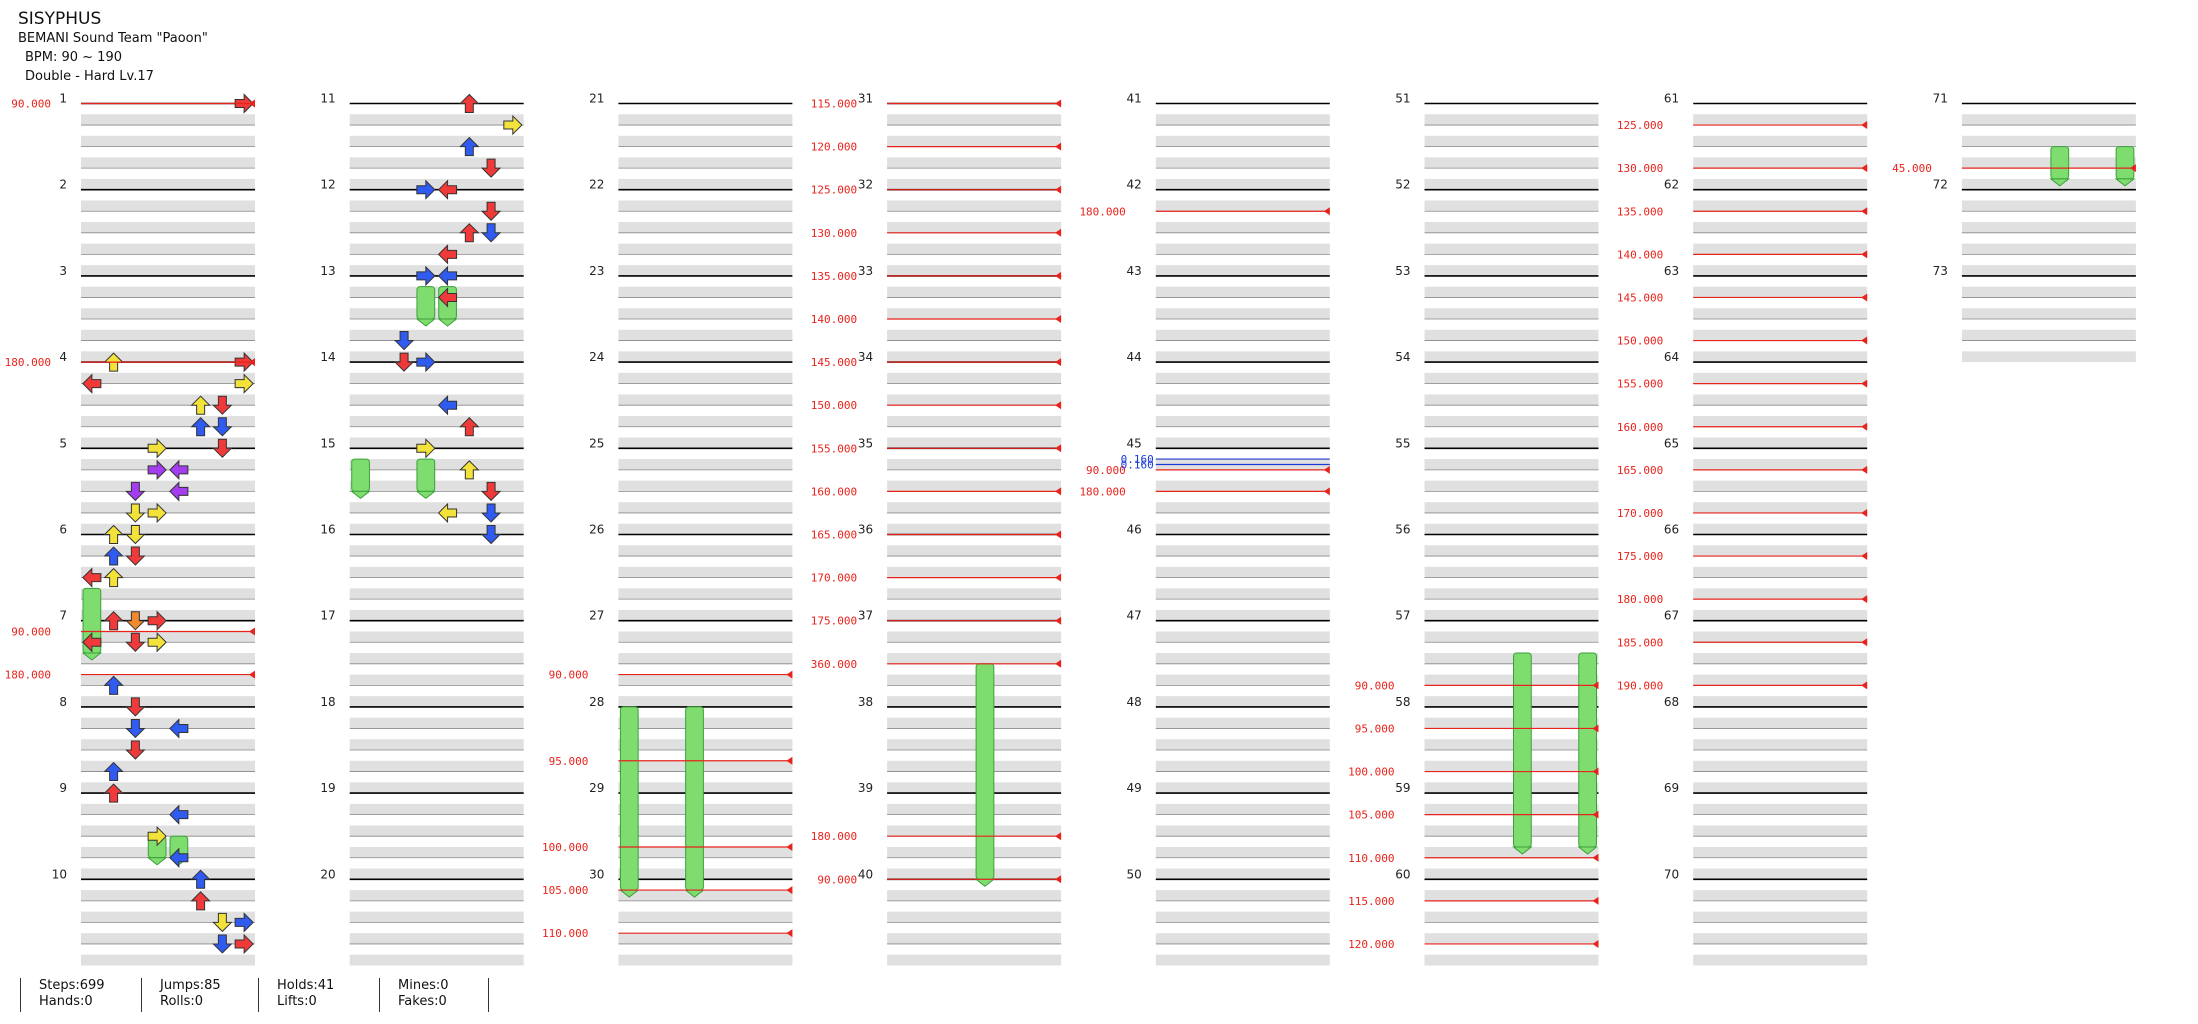 The image size is (2198, 1024). Describe the element at coordinates (63, 616) in the screenshot. I see `measure-number: 7` at that location.